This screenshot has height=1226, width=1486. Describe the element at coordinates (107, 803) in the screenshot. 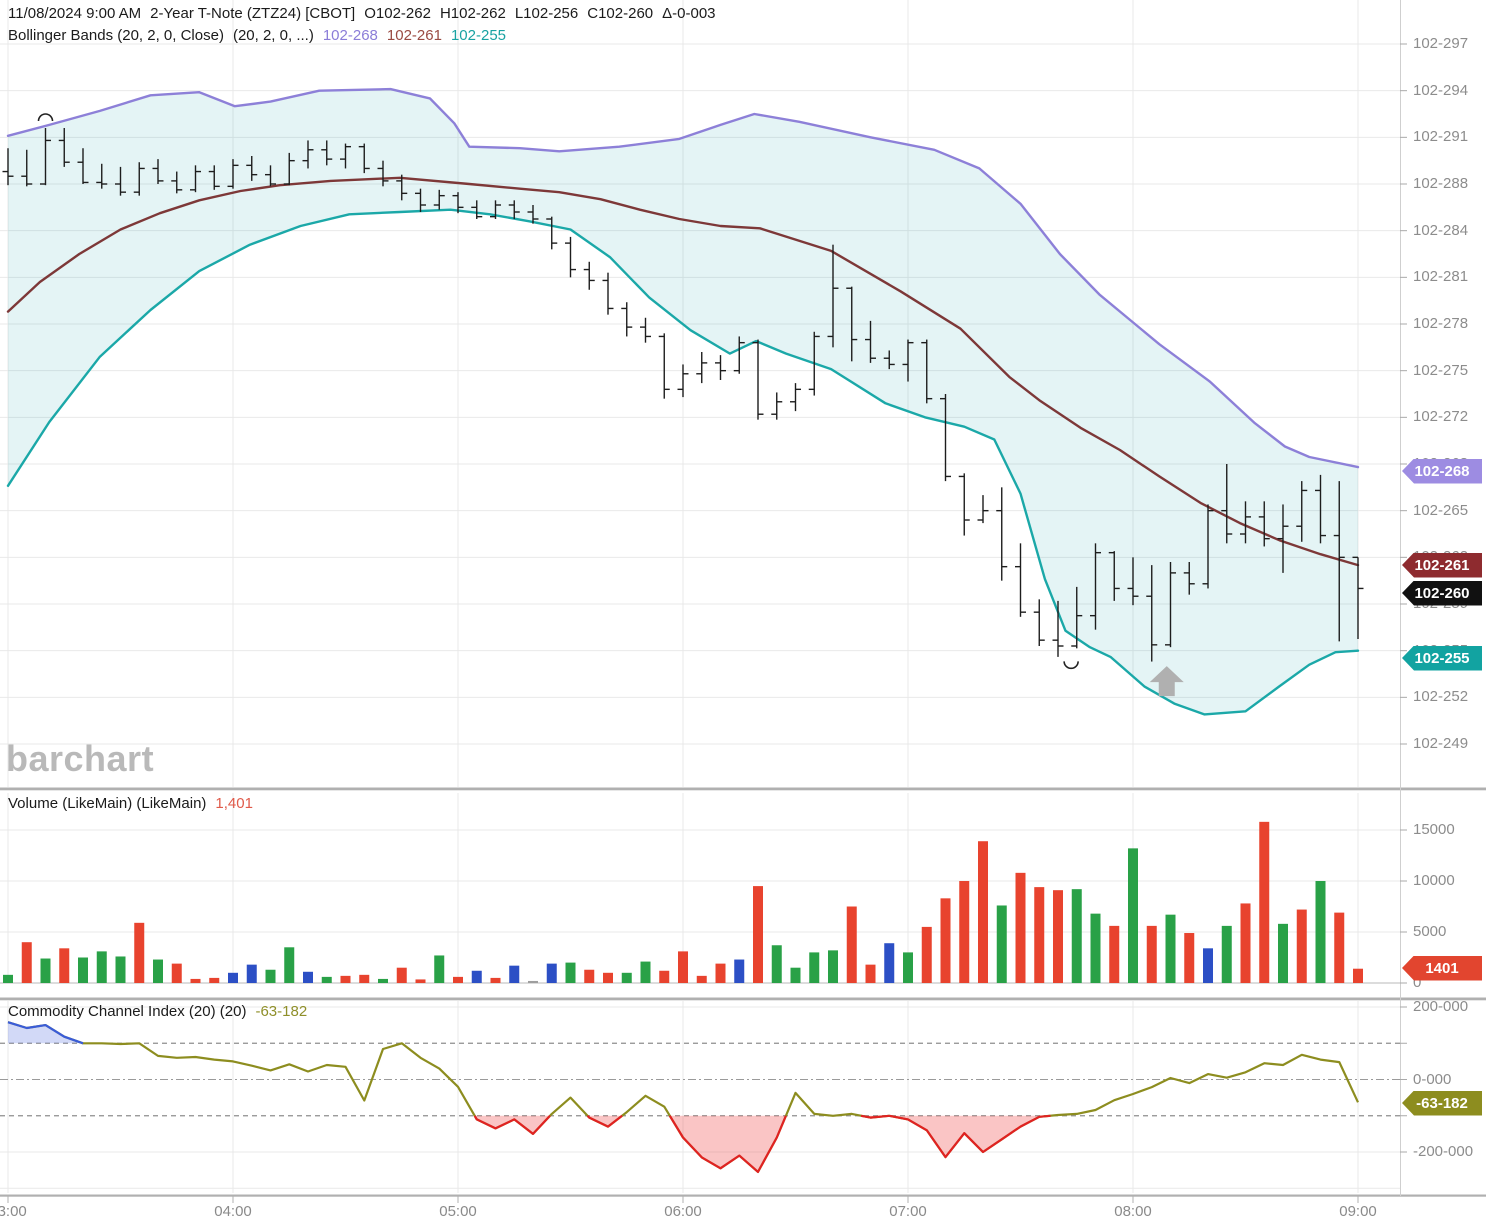

I see `volume-study-name: Volume (LikeMain) (LikeMain)` at that location.